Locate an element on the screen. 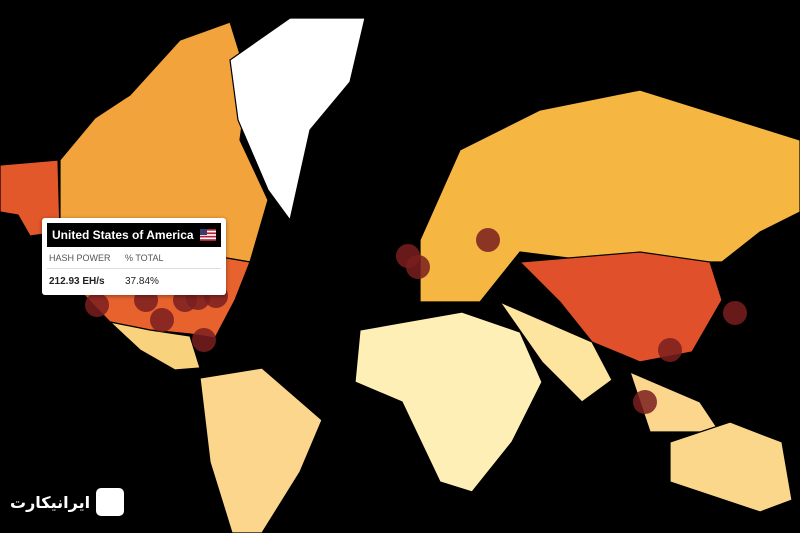 Image resolution: width=800 pixels, height=533 pixels. australia is located at coordinates (731, 467).